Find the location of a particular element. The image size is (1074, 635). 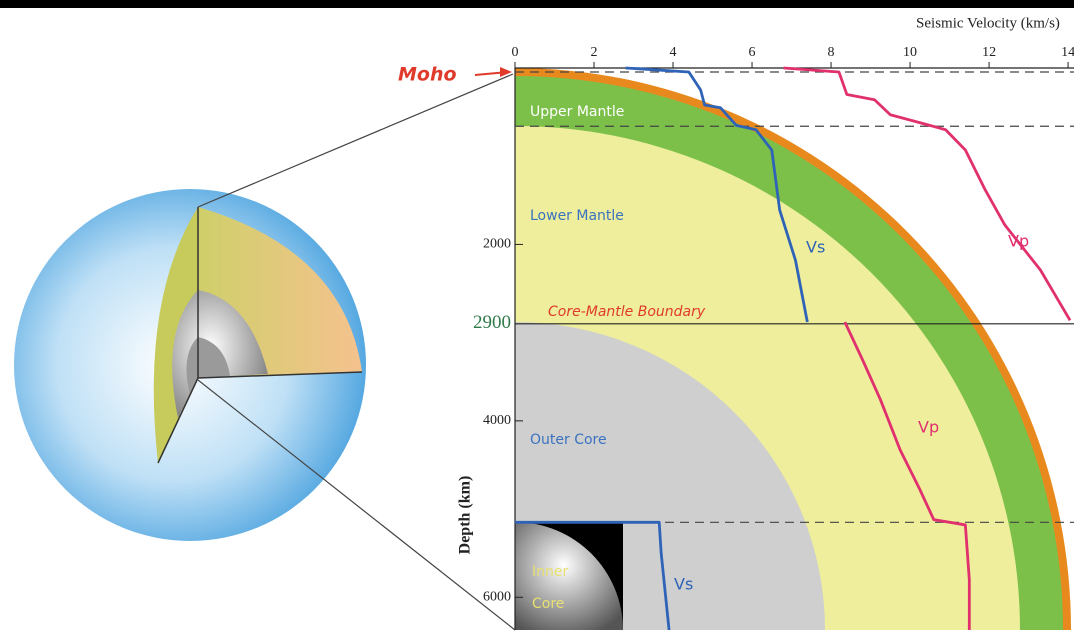

frame is located at coordinates (537, 4).